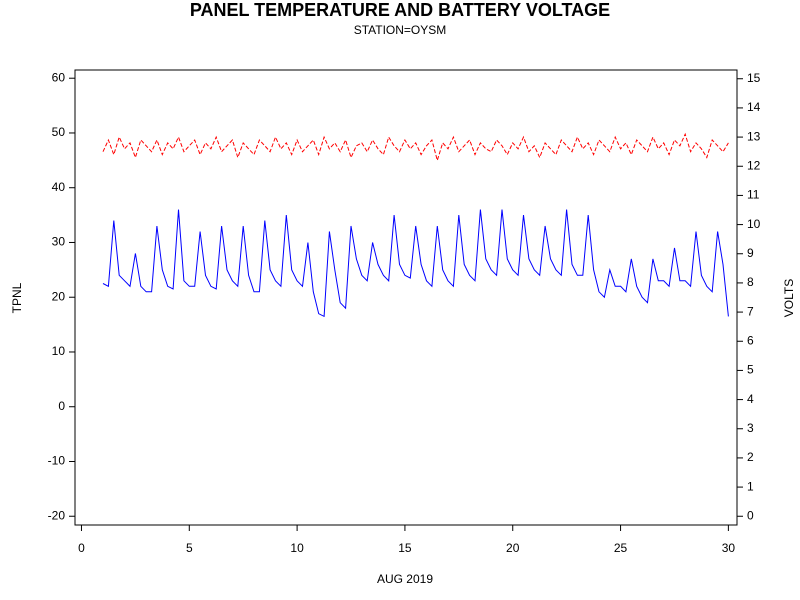 The image size is (800, 600). What do you see at coordinates (297, 548) in the screenshot?
I see `x-tick-label: 10` at bounding box center [297, 548].